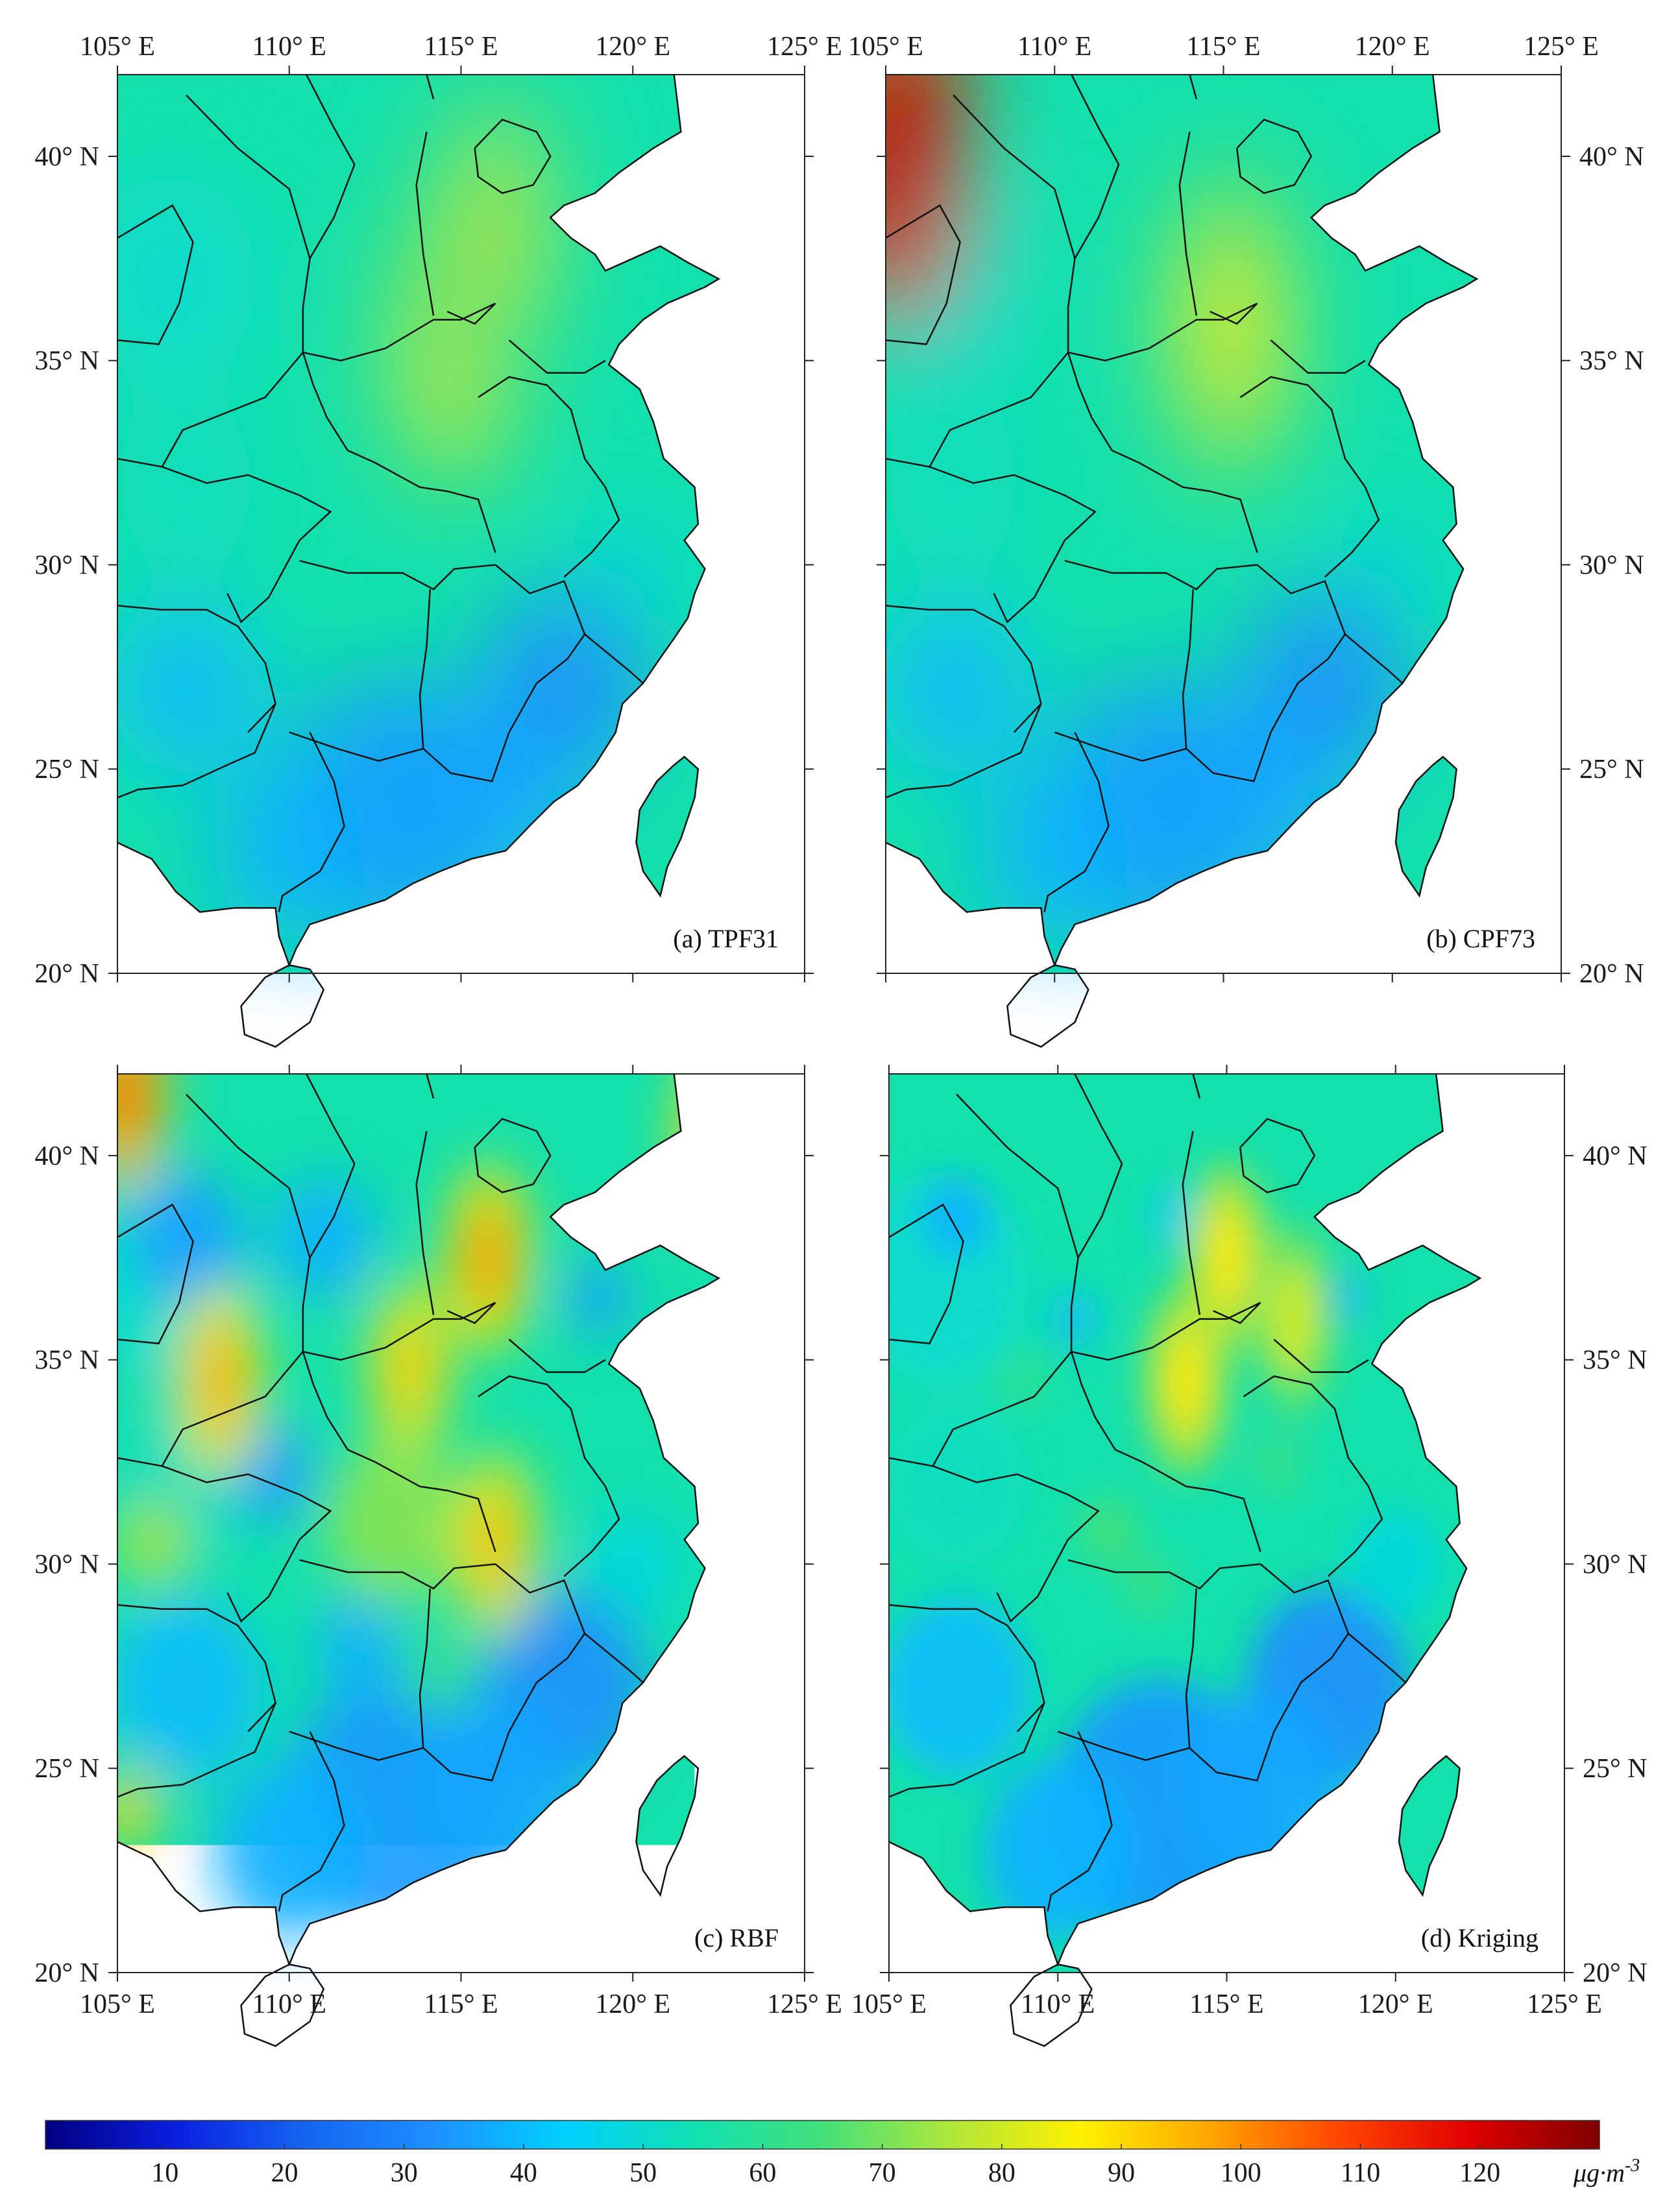 Image resolution: width=1678 pixels, height=2212 pixels. I want to click on colorbar-tick-label: 80, so click(1002, 2173).